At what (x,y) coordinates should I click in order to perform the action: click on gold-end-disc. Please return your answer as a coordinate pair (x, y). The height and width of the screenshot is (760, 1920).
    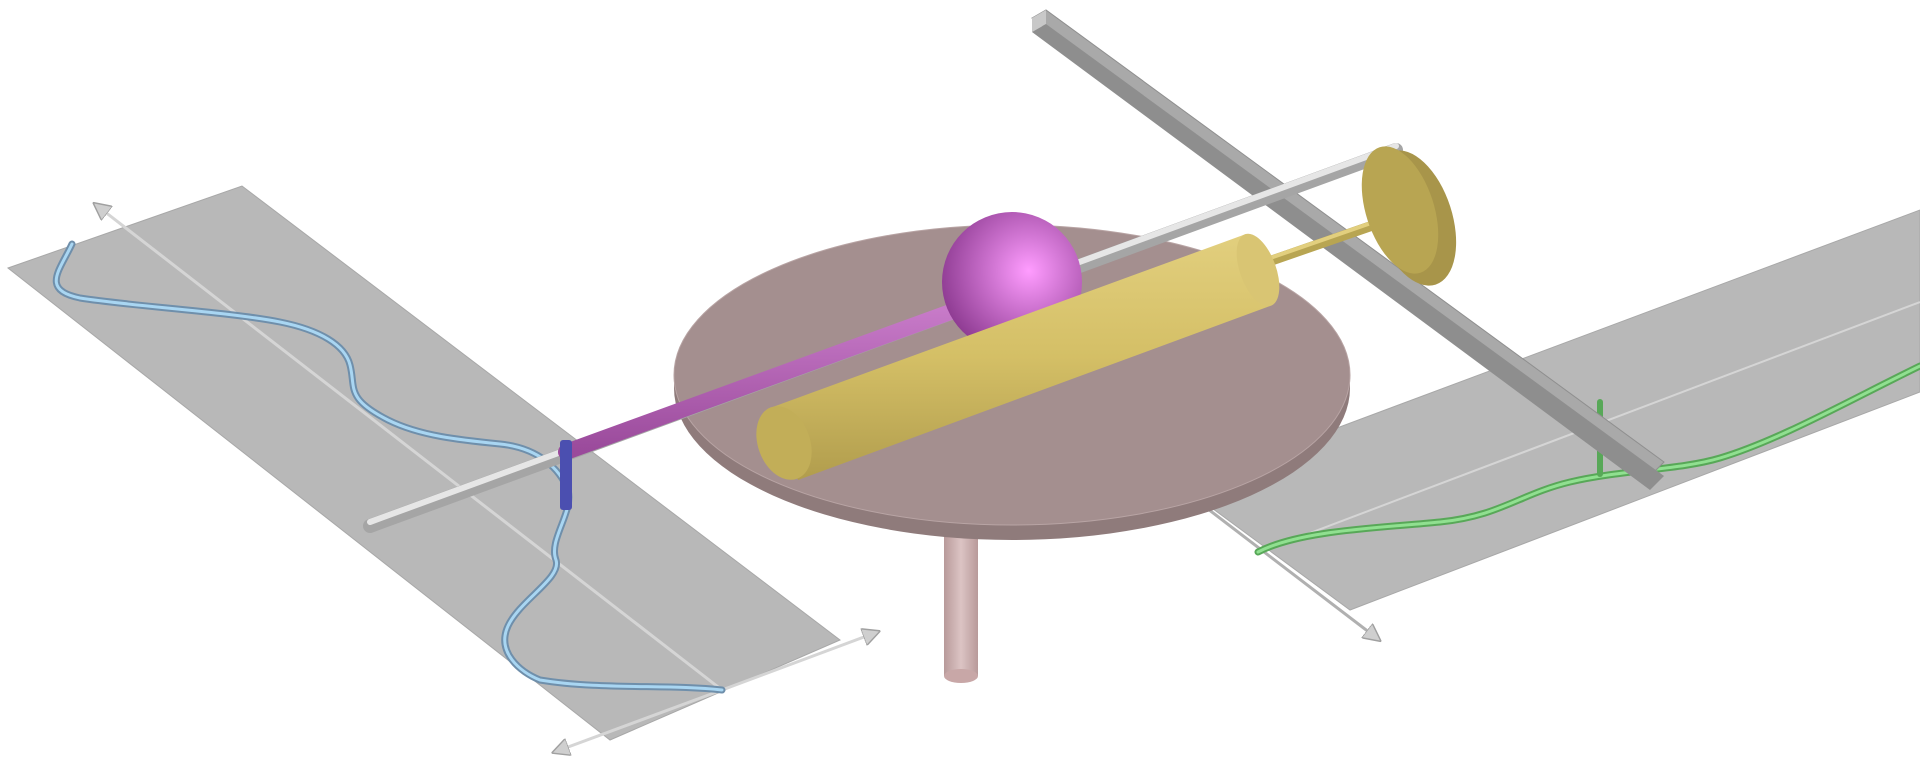
    Looking at the image, I should click on (1400, 210).